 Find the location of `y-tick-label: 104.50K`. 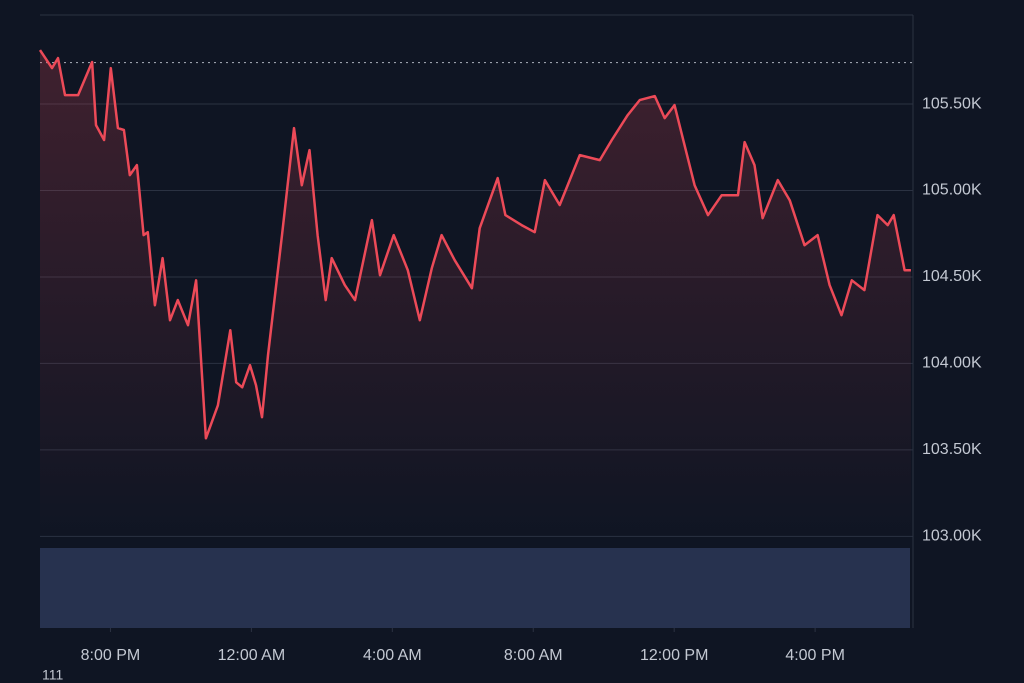

y-tick-label: 104.50K is located at coordinates (952, 276).